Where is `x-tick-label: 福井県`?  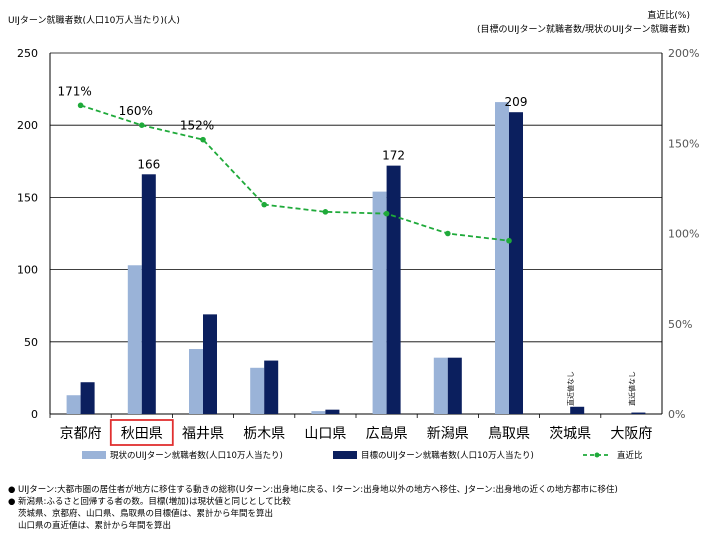
x-tick-label: 福井県 is located at coordinates (203, 434).